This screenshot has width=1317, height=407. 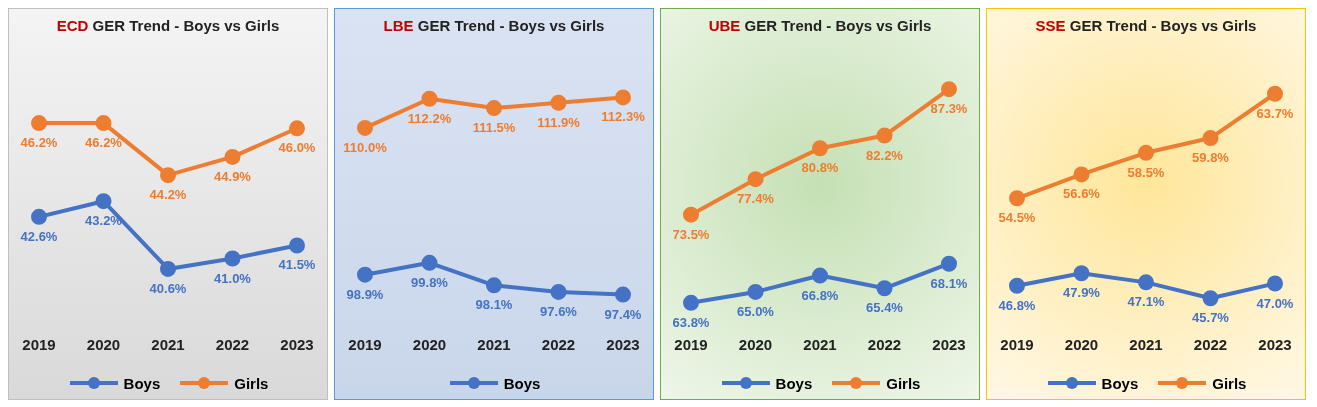 What do you see at coordinates (885, 308) in the screenshot?
I see `data-label: 65.4%` at bounding box center [885, 308].